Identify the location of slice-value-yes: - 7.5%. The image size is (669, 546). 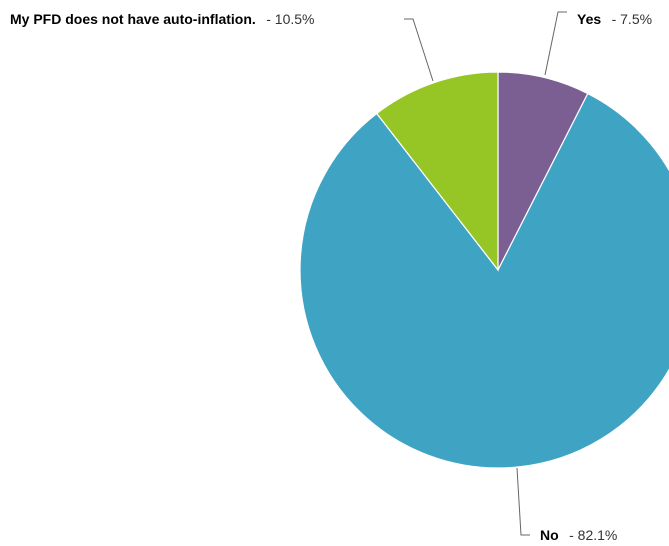
(632, 19).